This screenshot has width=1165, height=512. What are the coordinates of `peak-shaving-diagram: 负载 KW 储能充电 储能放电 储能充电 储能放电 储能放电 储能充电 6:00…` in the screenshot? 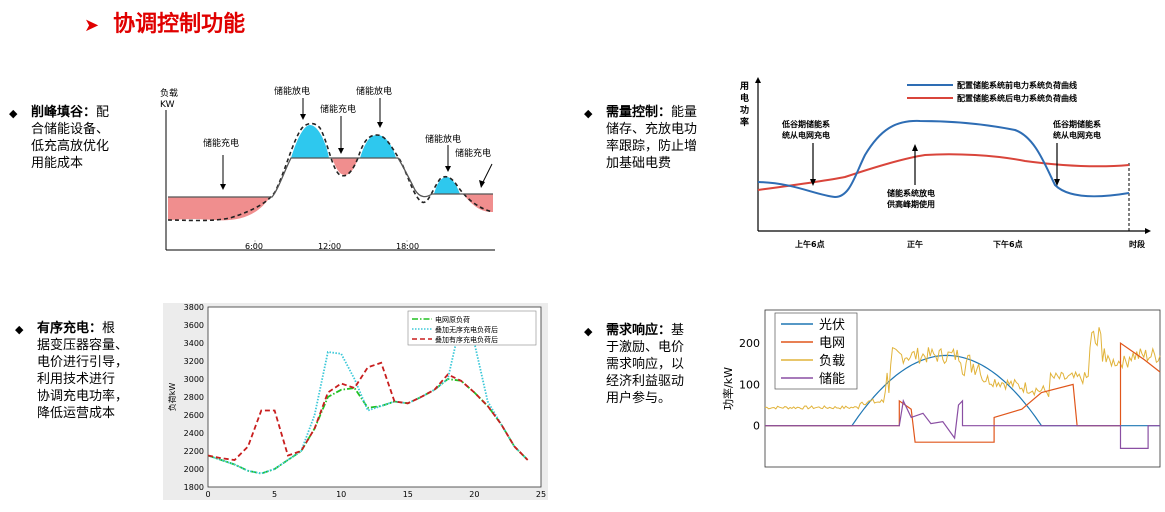 It's located at (327, 168).